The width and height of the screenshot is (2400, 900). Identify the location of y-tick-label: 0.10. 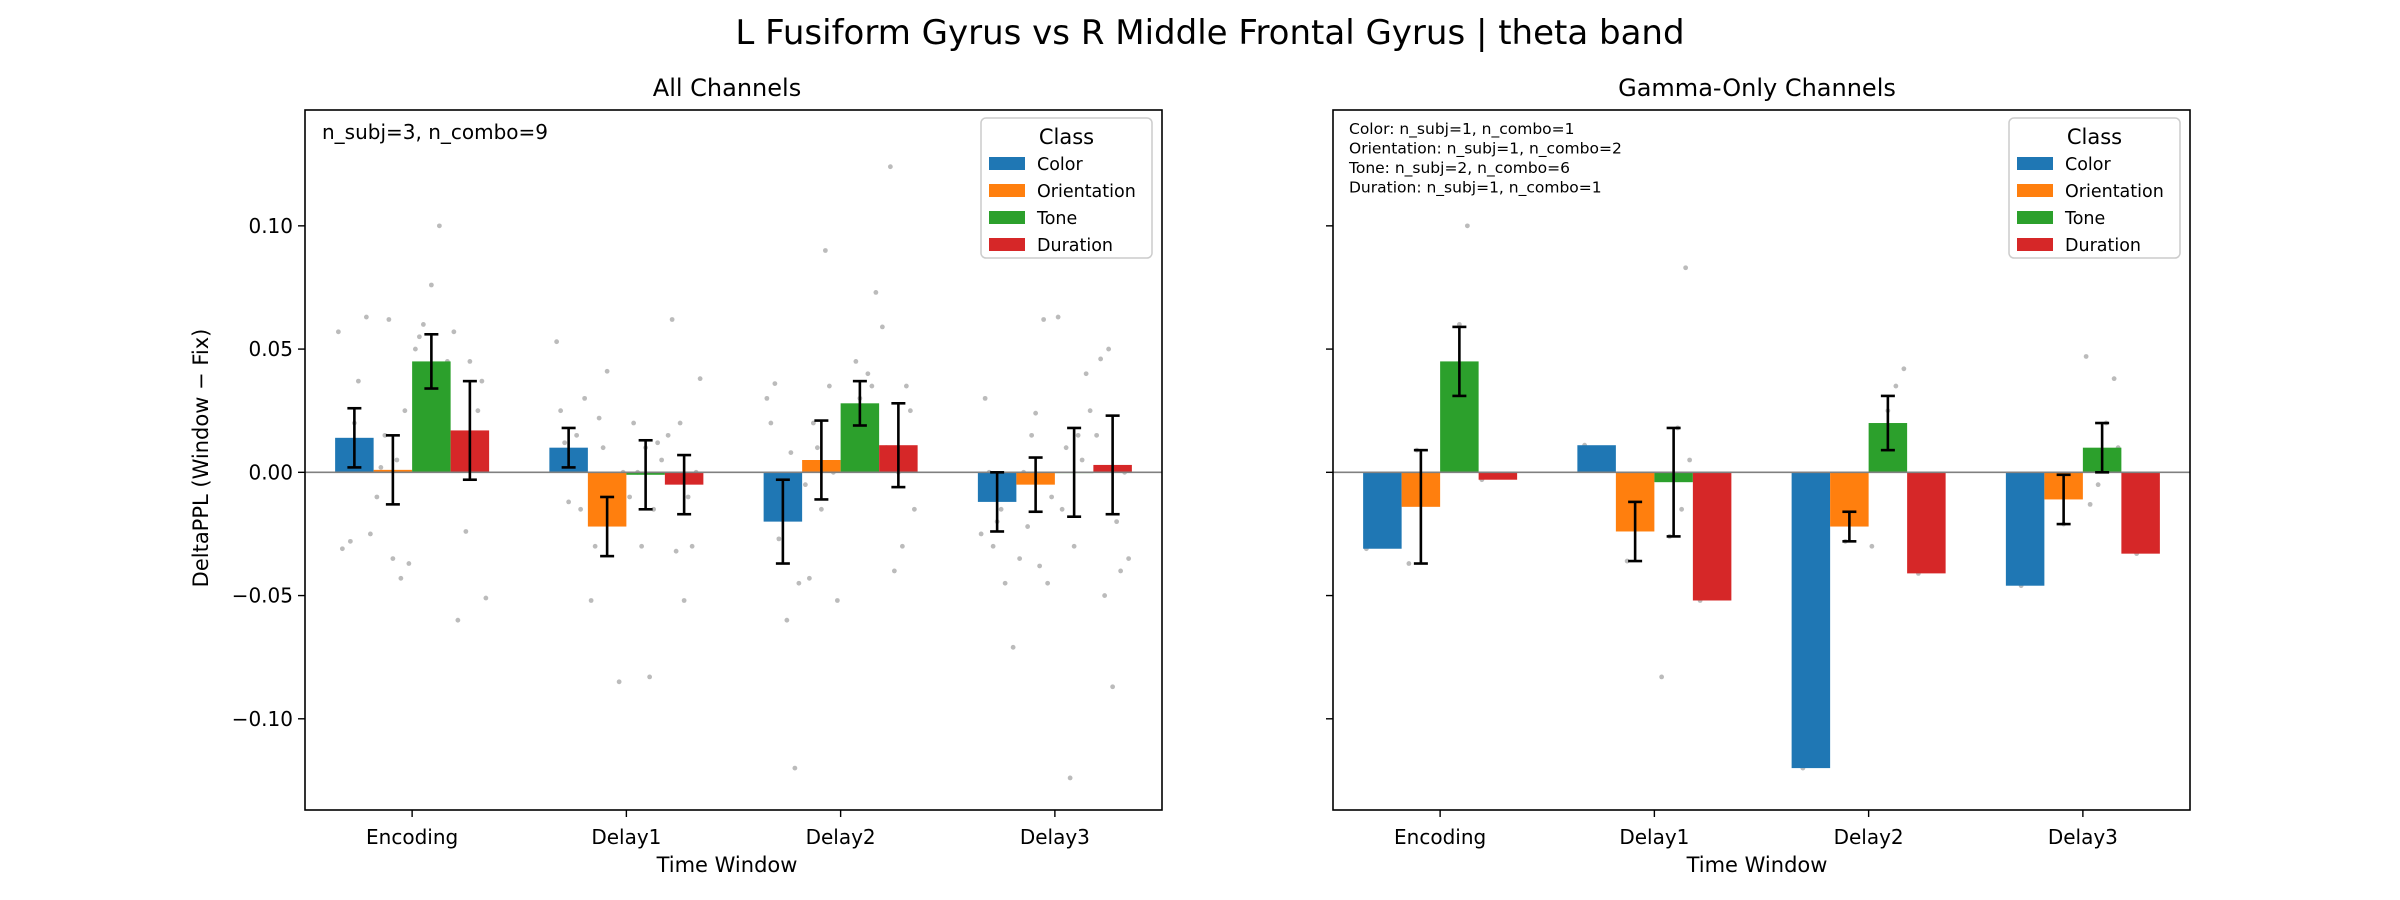
(270, 226).